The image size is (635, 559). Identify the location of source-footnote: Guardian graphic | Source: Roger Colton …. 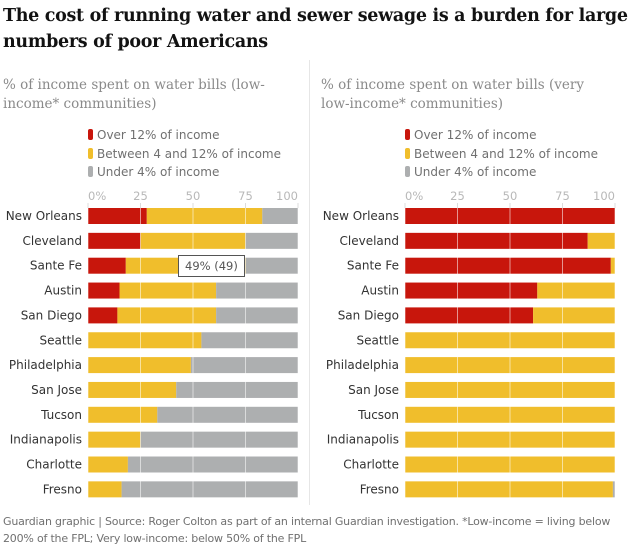
(307, 530).